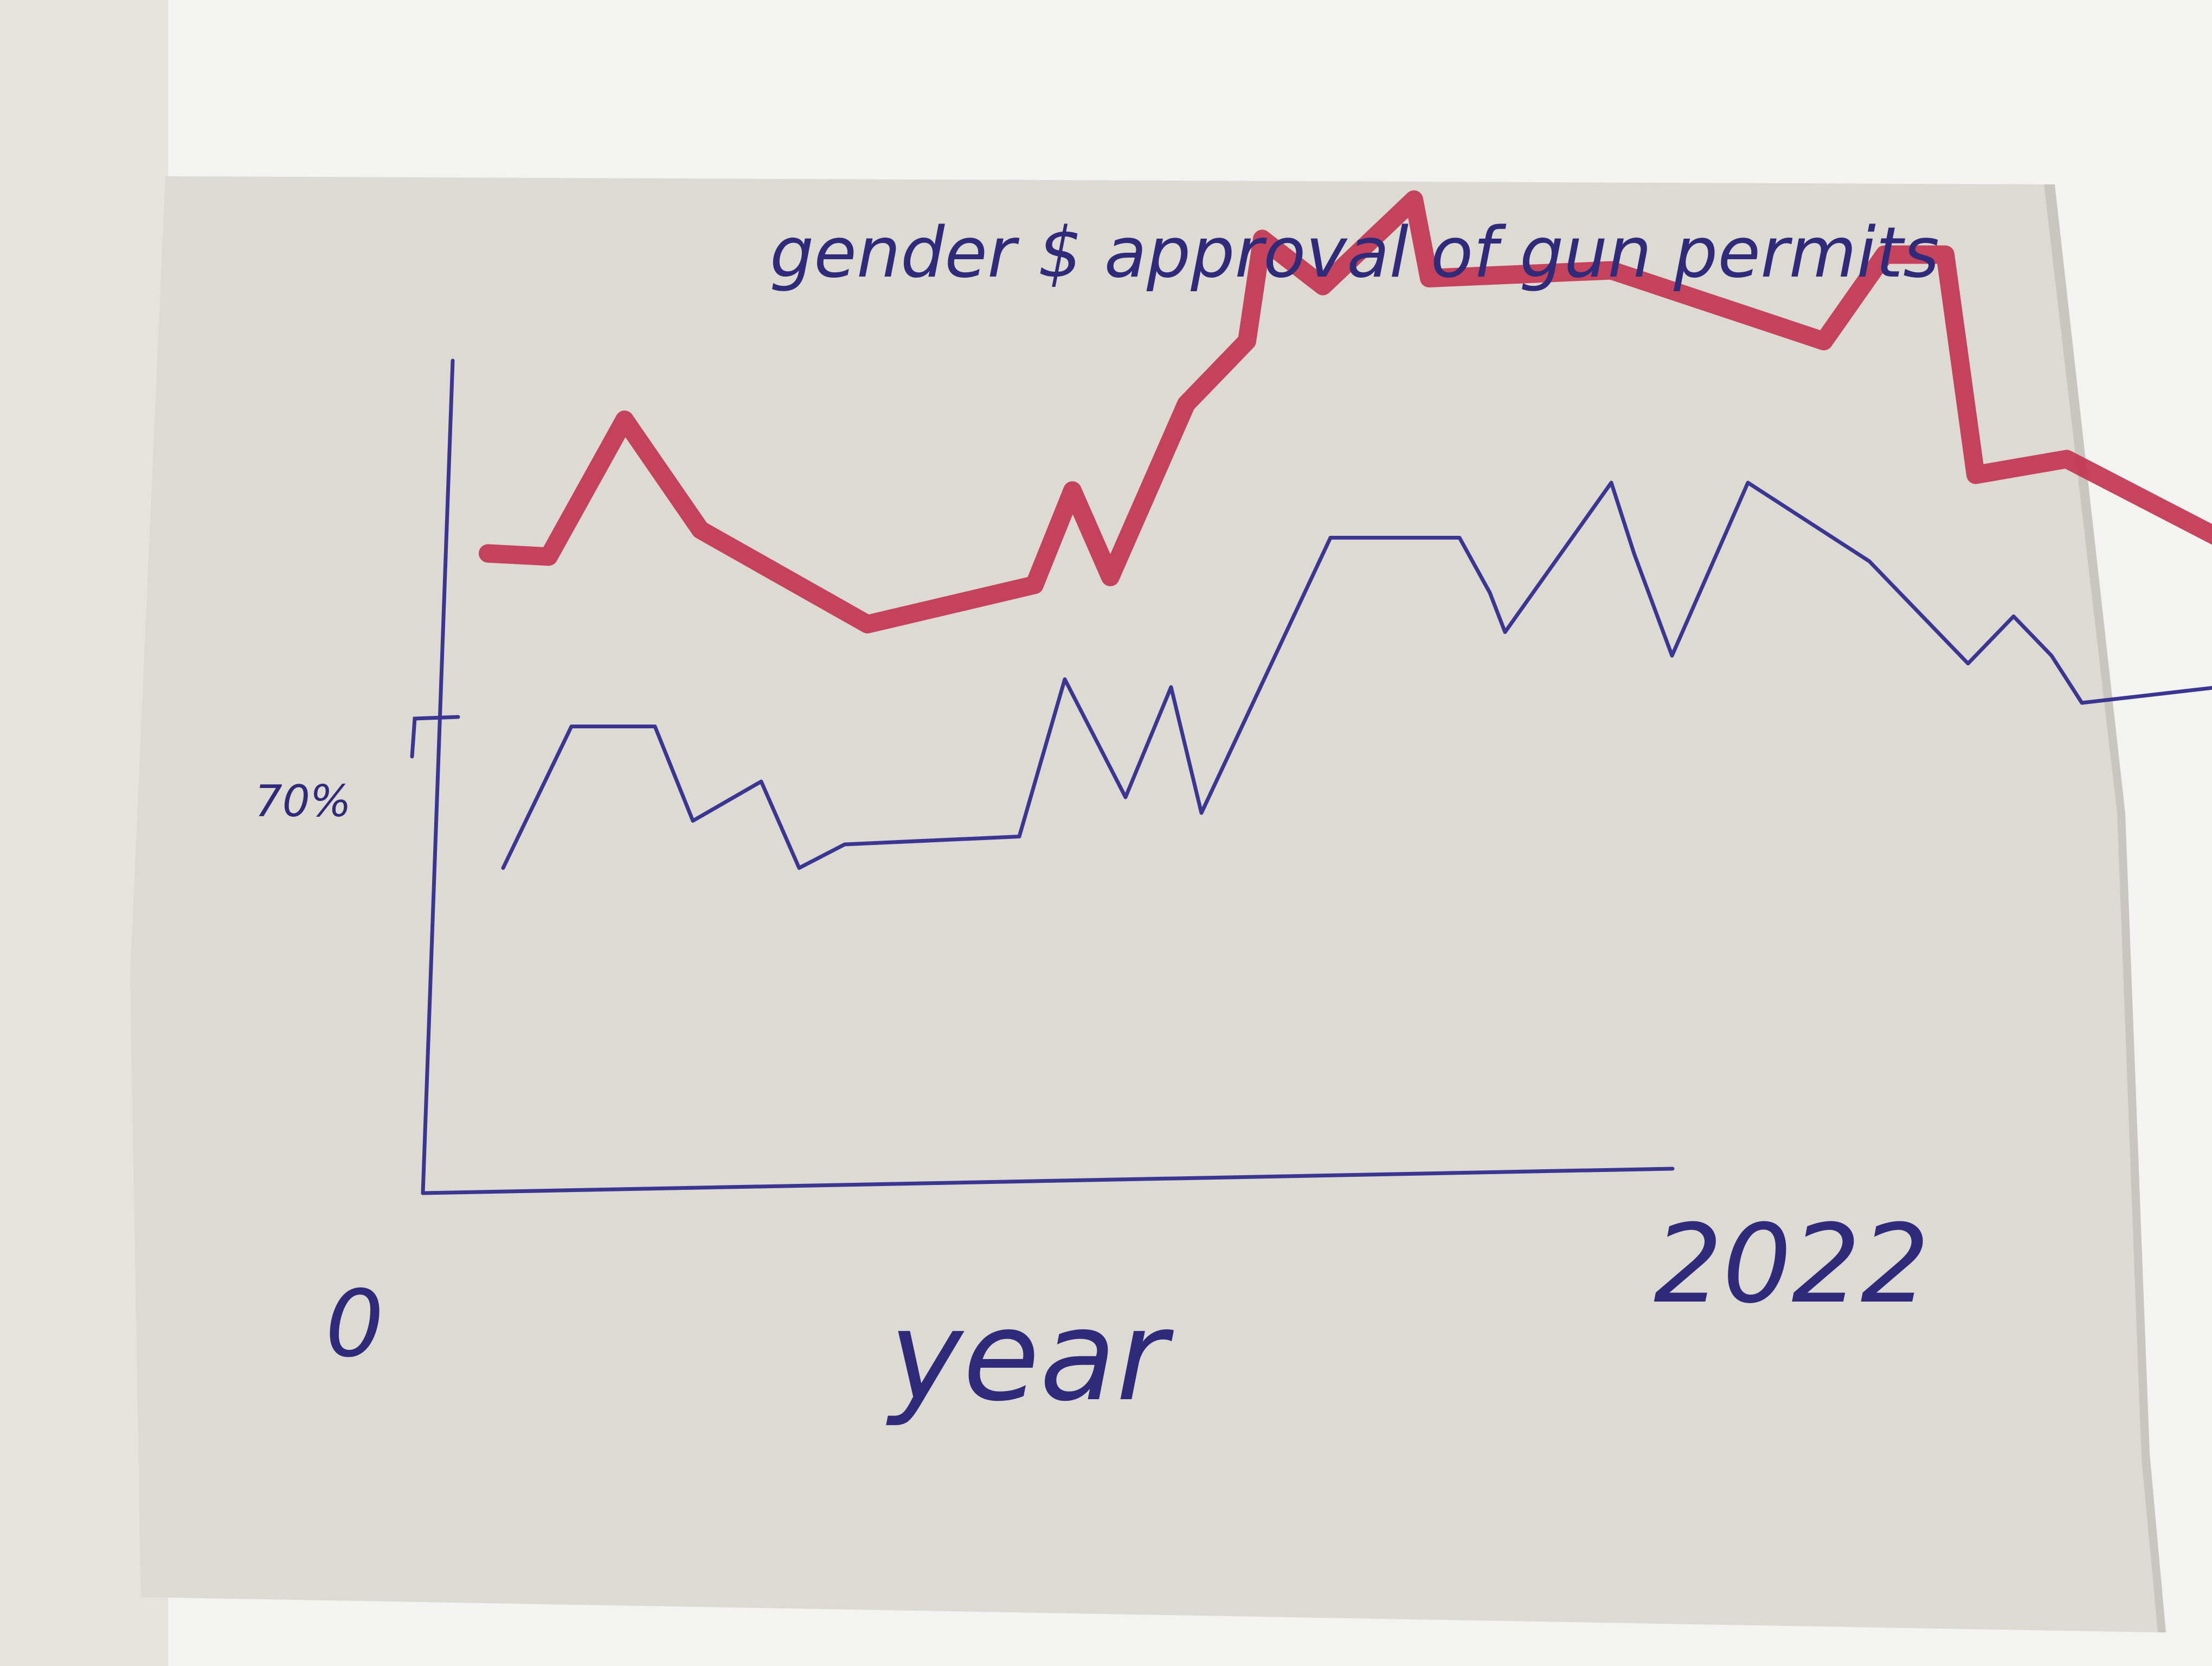 This screenshot has height=1666, width=2212. What do you see at coordinates (1030, 1357) in the screenshot?
I see `x-axis-label: year` at bounding box center [1030, 1357].